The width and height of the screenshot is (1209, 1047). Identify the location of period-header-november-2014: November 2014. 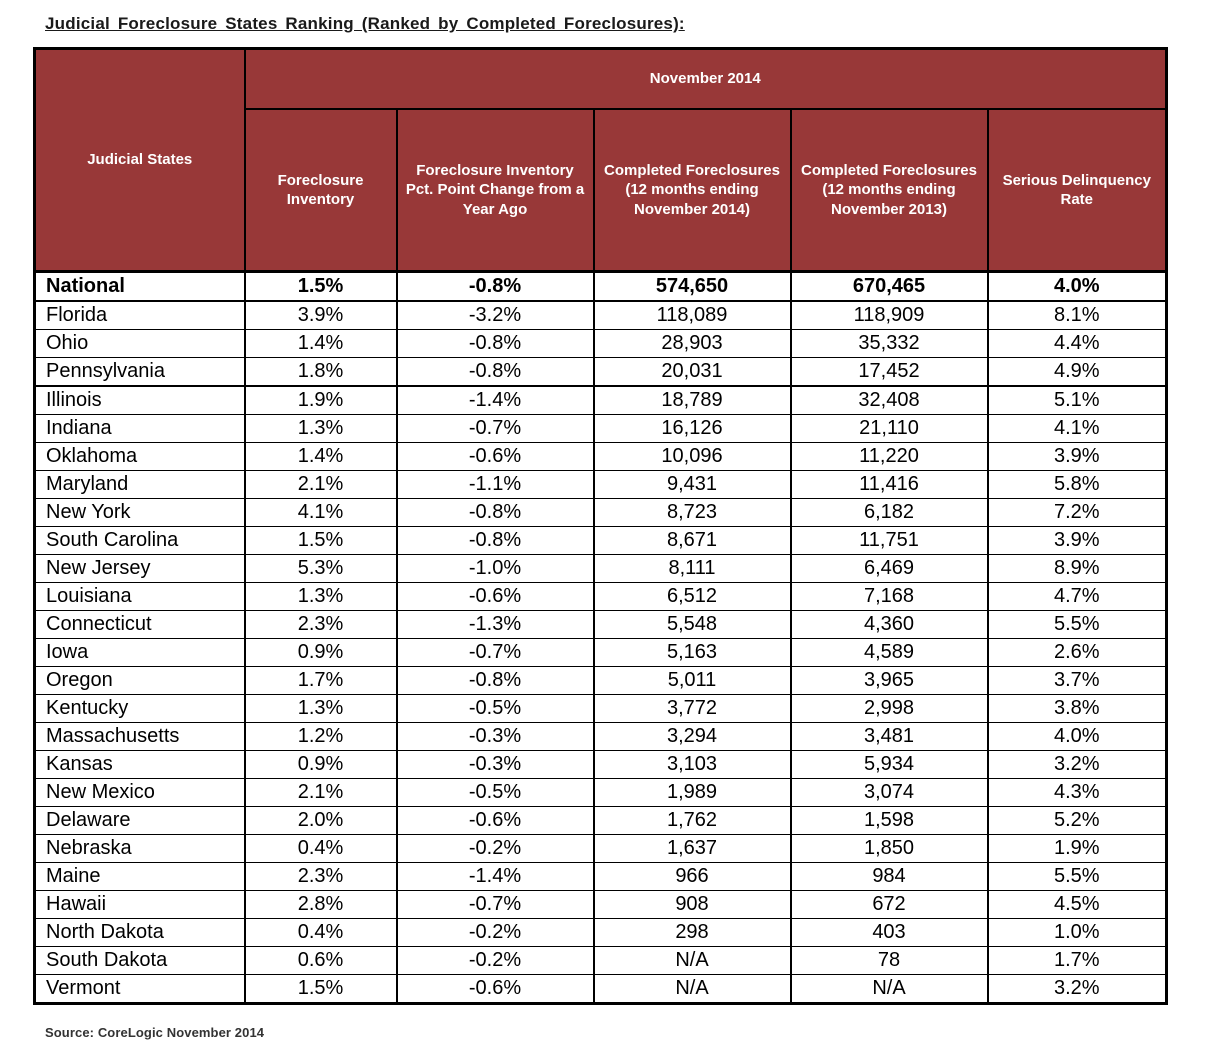
(705, 78).